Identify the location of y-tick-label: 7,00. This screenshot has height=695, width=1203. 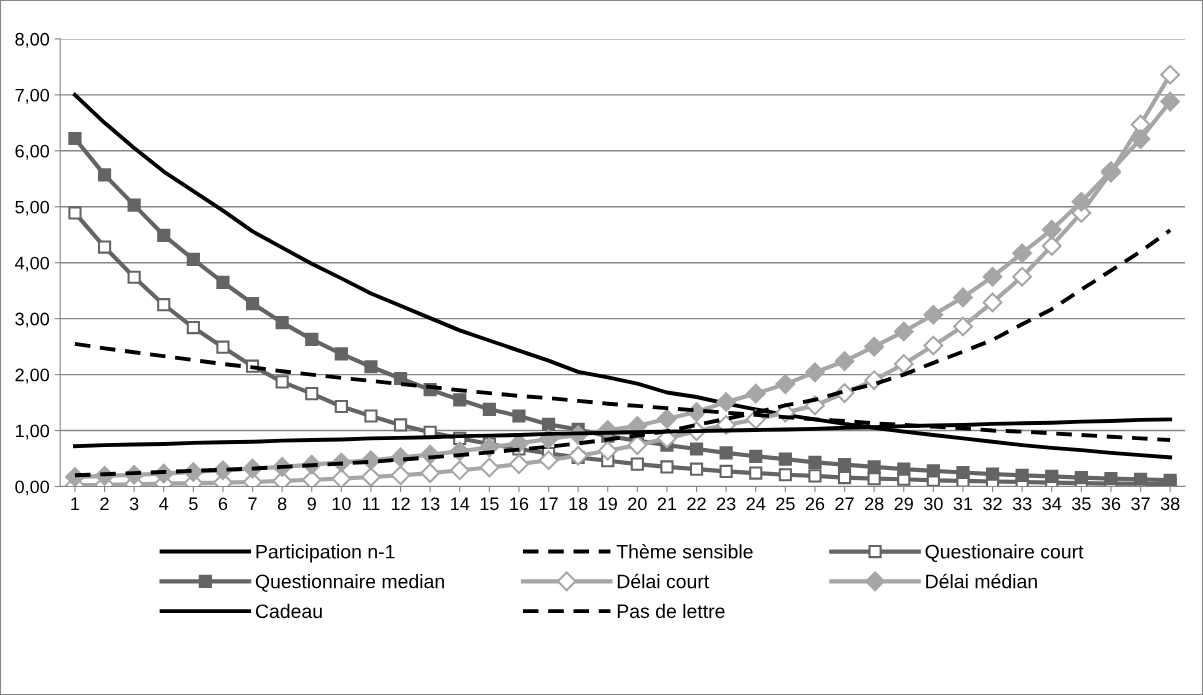
(32, 96).